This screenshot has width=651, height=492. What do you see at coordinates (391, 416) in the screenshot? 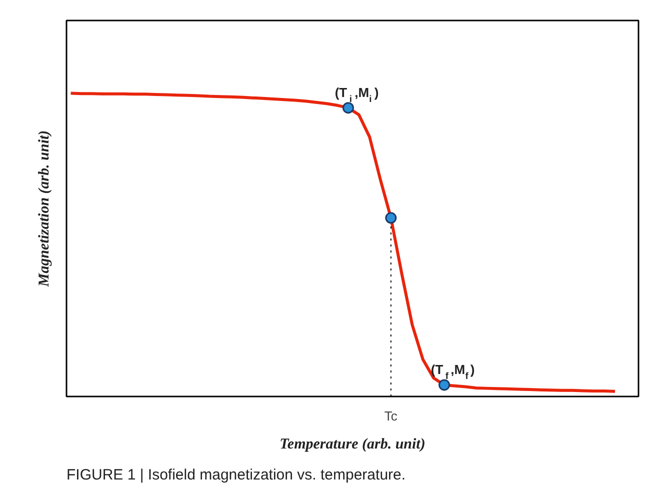
I see `annotation: Tc` at bounding box center [391, 416].